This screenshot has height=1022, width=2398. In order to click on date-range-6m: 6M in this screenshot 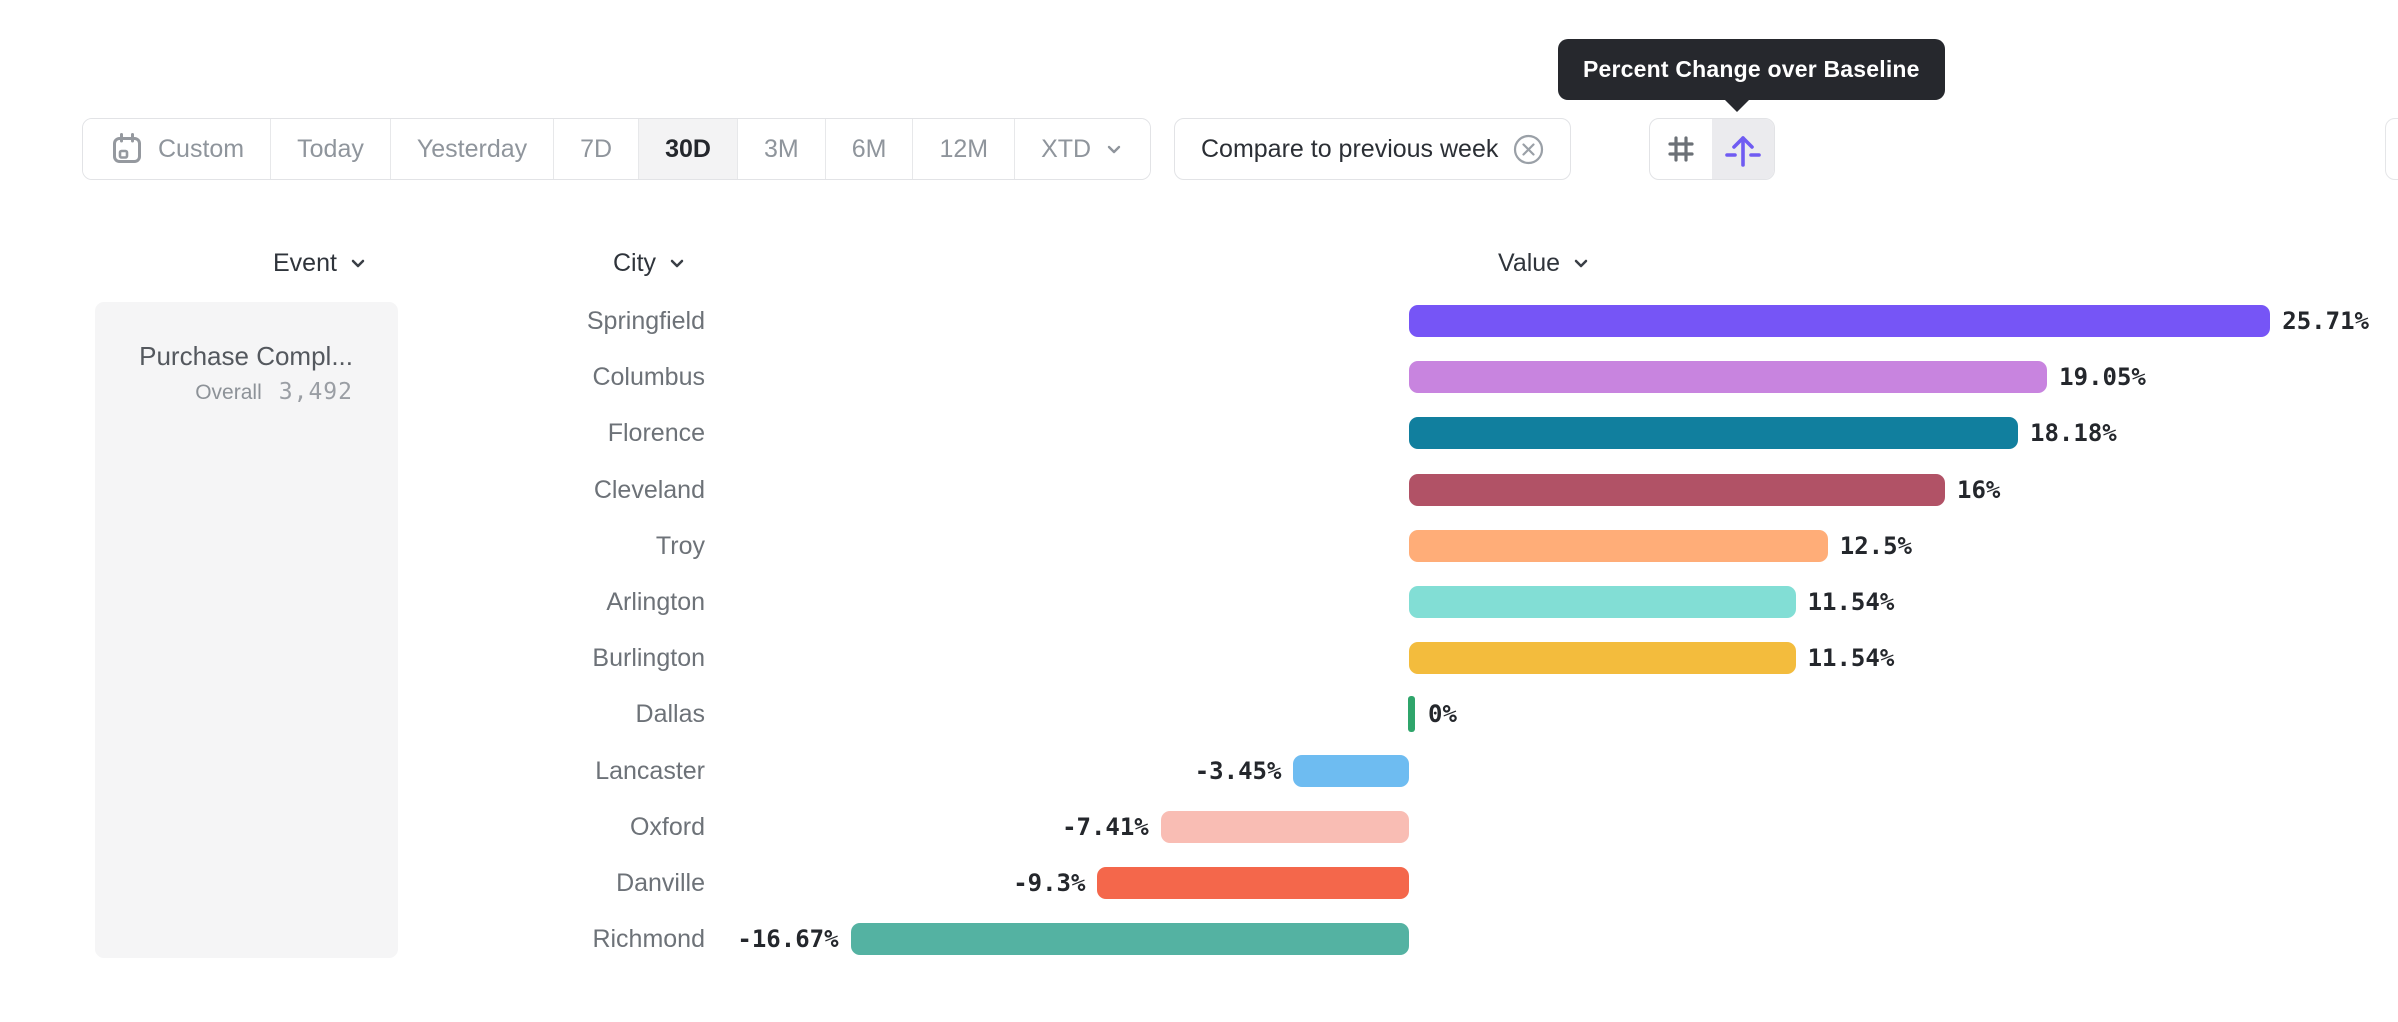, I will do `click(868, 149)`.